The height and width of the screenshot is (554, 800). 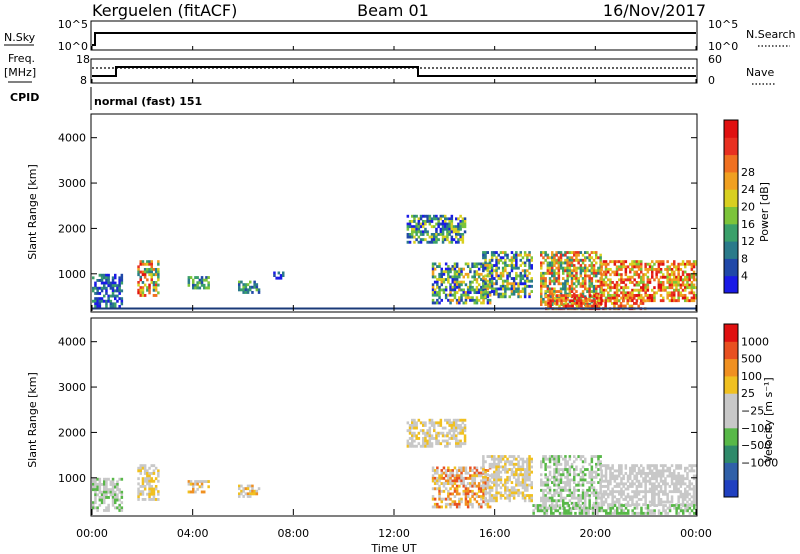 What do you see at coordinates (72, 228) in the screenshot?
I see `y-tick-label: 2000` at bounding box center [72, 228].